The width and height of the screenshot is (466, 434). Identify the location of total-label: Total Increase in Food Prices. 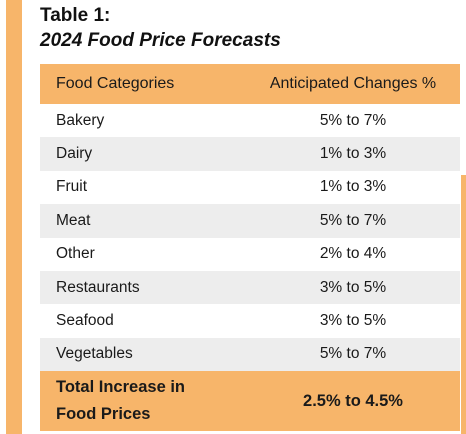
(140, 401).